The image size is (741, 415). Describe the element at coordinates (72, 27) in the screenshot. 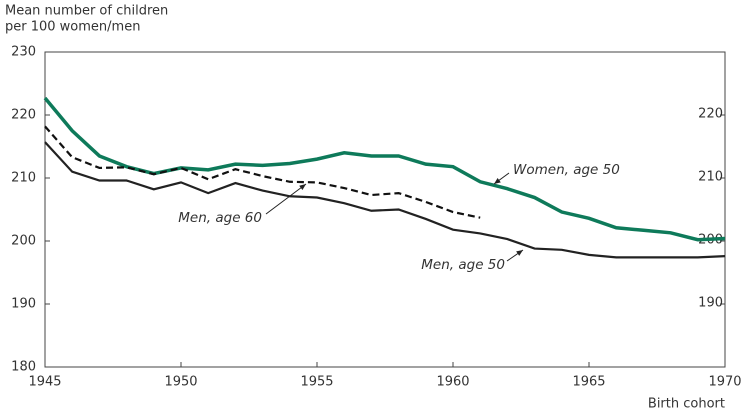

I see `y-axis-label: per 100 women/men` at that location.